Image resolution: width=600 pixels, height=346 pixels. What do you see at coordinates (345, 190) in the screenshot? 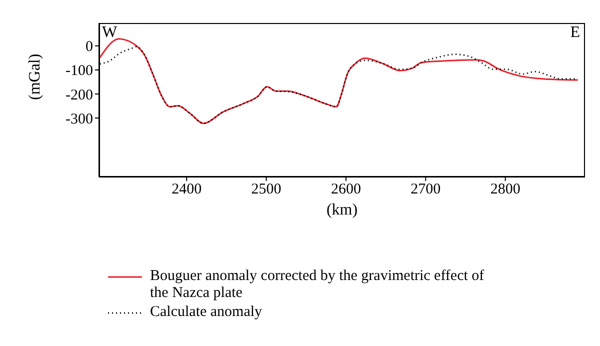
I see `x-tick-label: 2600` at bounding box center [345, 190].